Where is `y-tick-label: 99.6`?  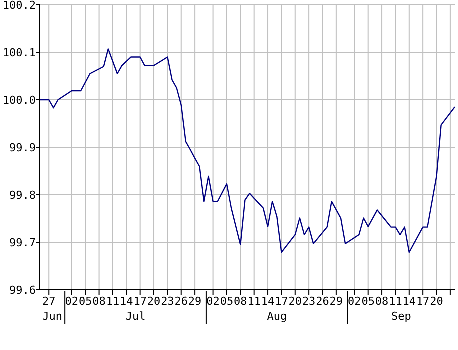 y-tick-label: 99.6 is located at coordinates (23, 290).